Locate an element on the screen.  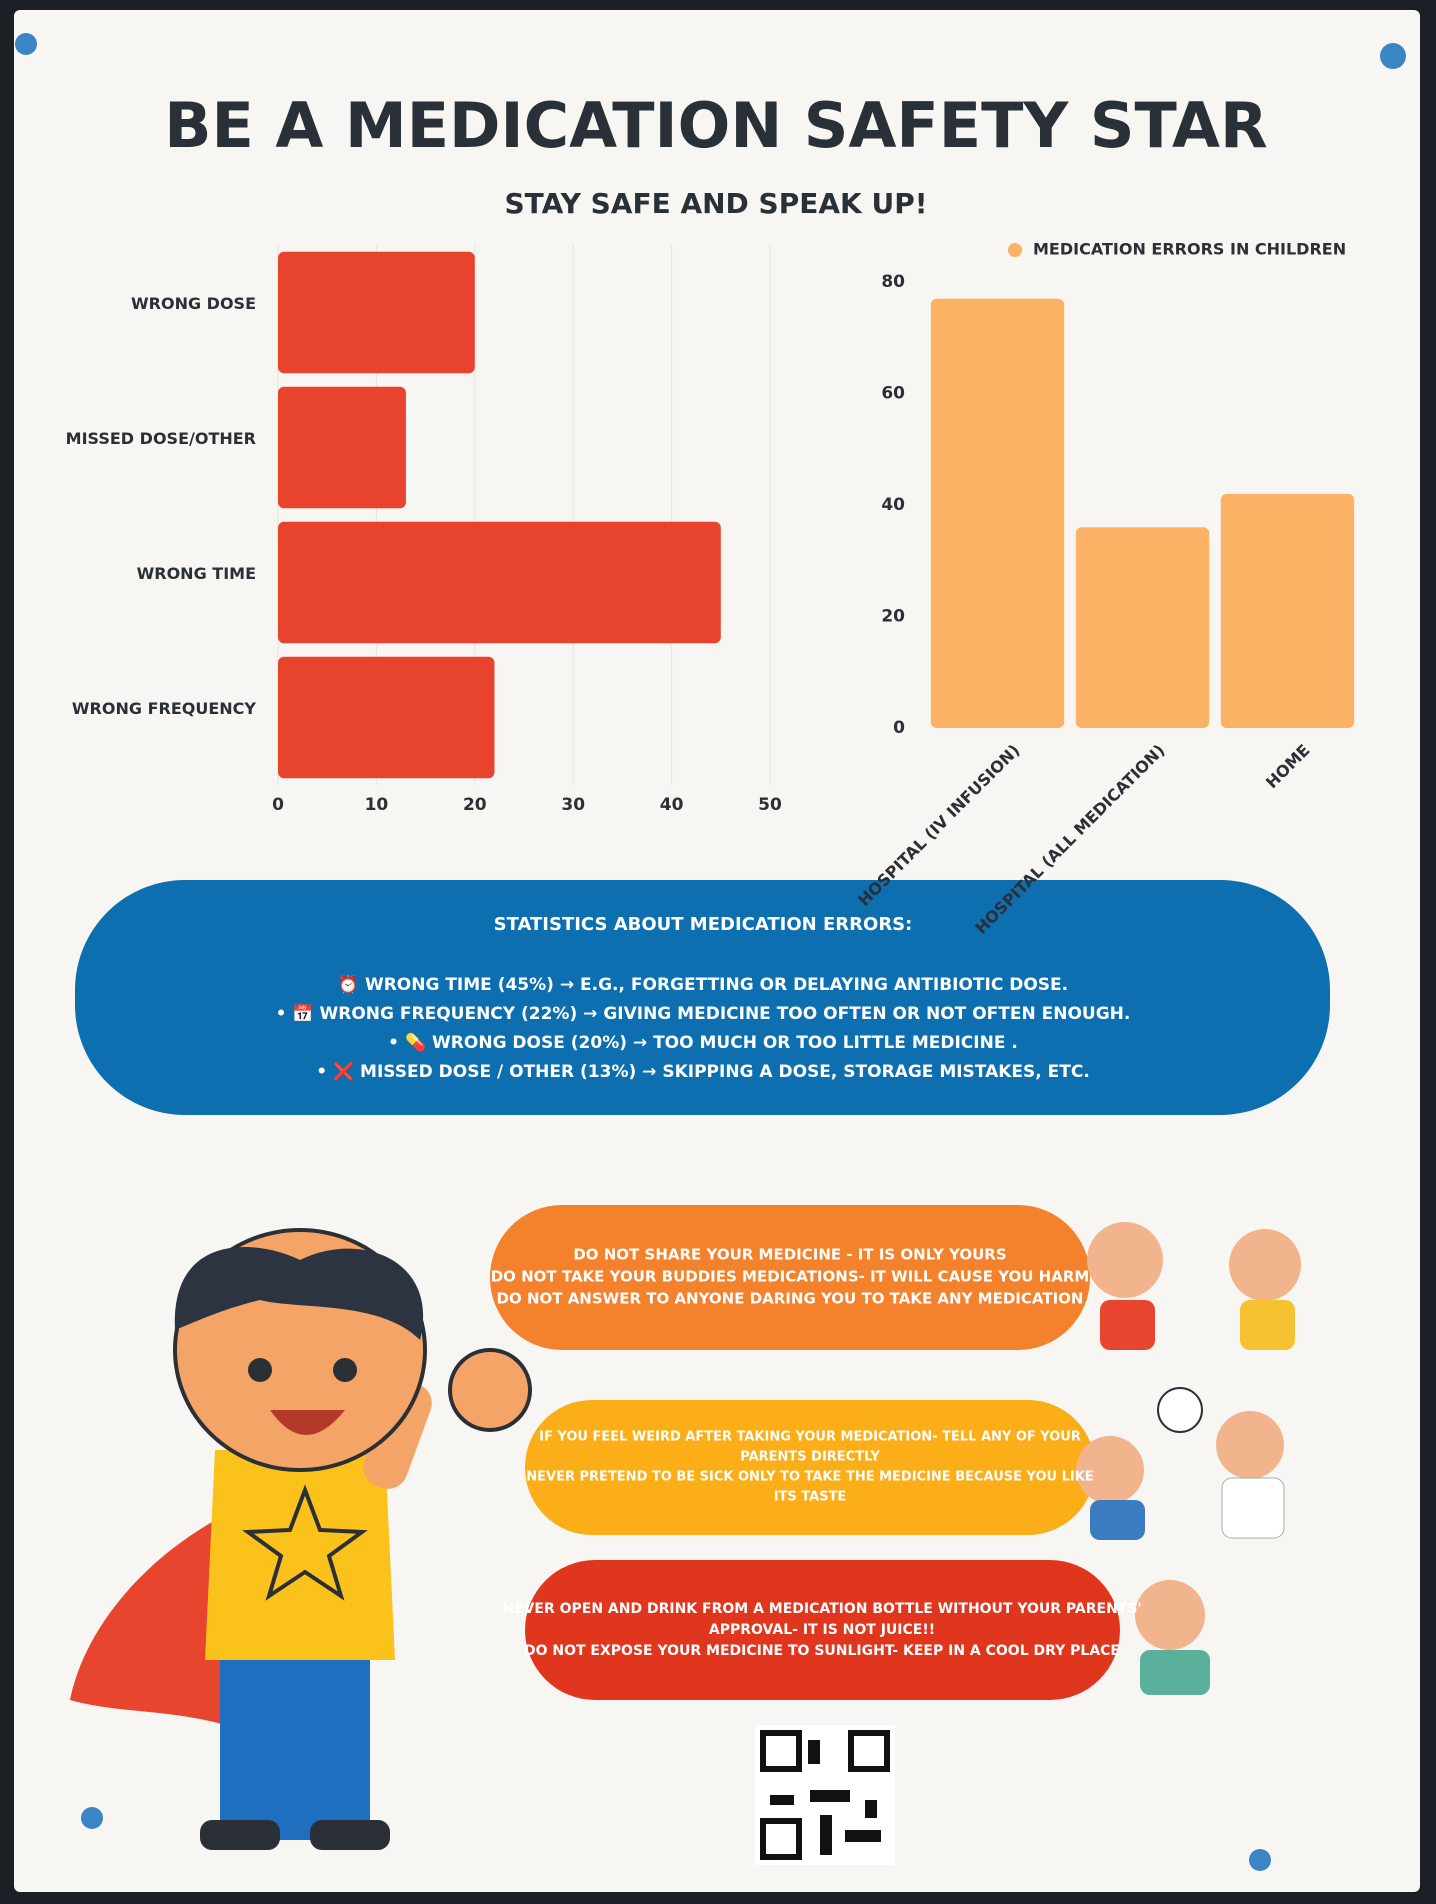
superhero-illustration is located at coordinates (301, 1539).